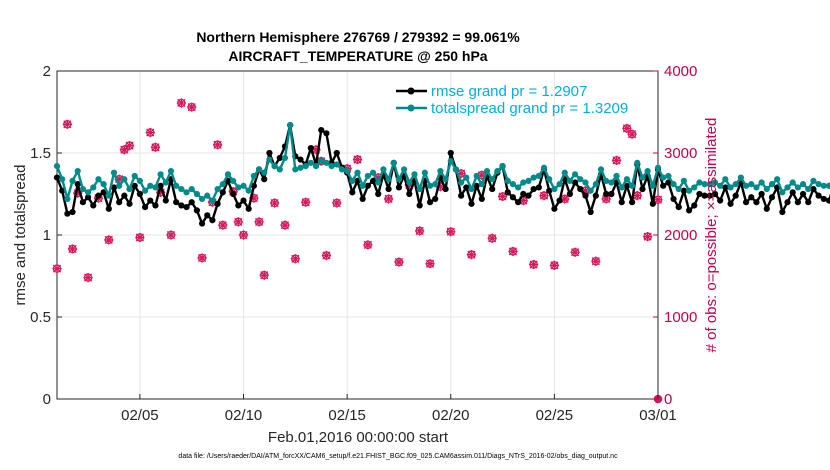 The image size is (830, 470). What do you see at coordinates (358, 437) in the screenshot?
I see `x-axis-label: Feb.01,2016 00:00:00 start` at bounding box center [358, 437].